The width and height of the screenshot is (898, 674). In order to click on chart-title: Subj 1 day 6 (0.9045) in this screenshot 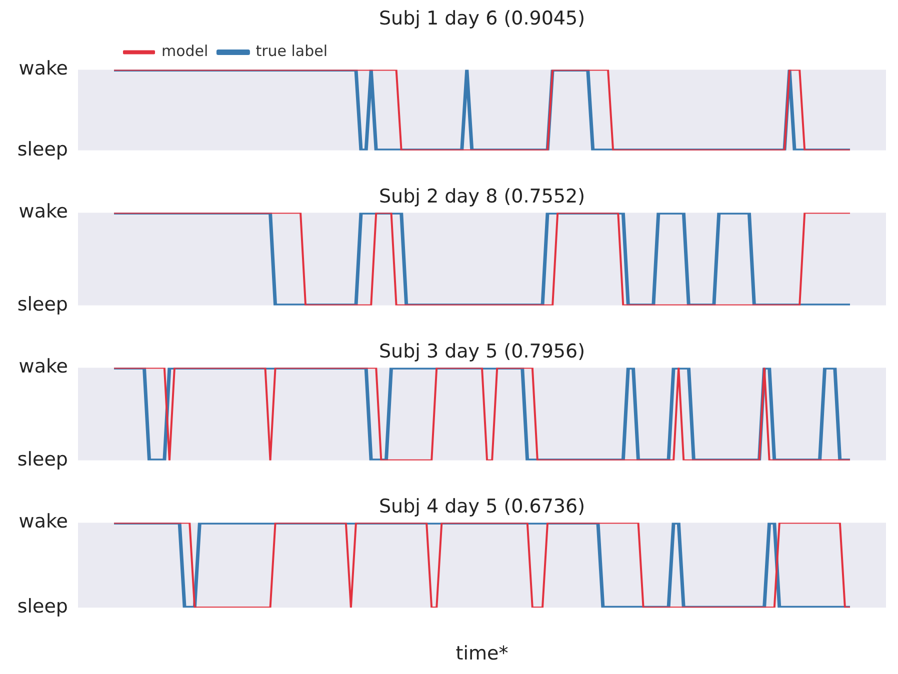, I will do `click(482, 18)`.